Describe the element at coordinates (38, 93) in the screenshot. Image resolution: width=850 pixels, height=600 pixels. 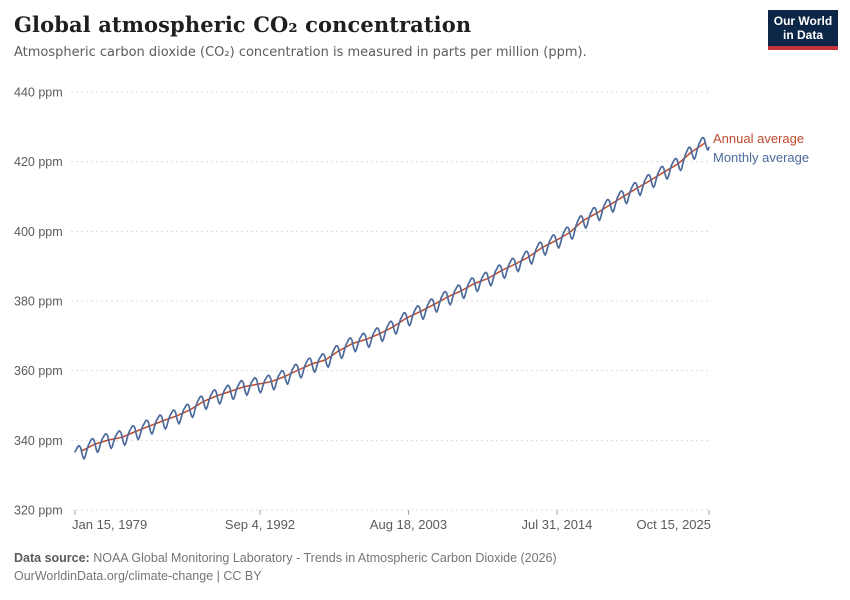
I see `y-tick-label: 440 ppm` at that location.